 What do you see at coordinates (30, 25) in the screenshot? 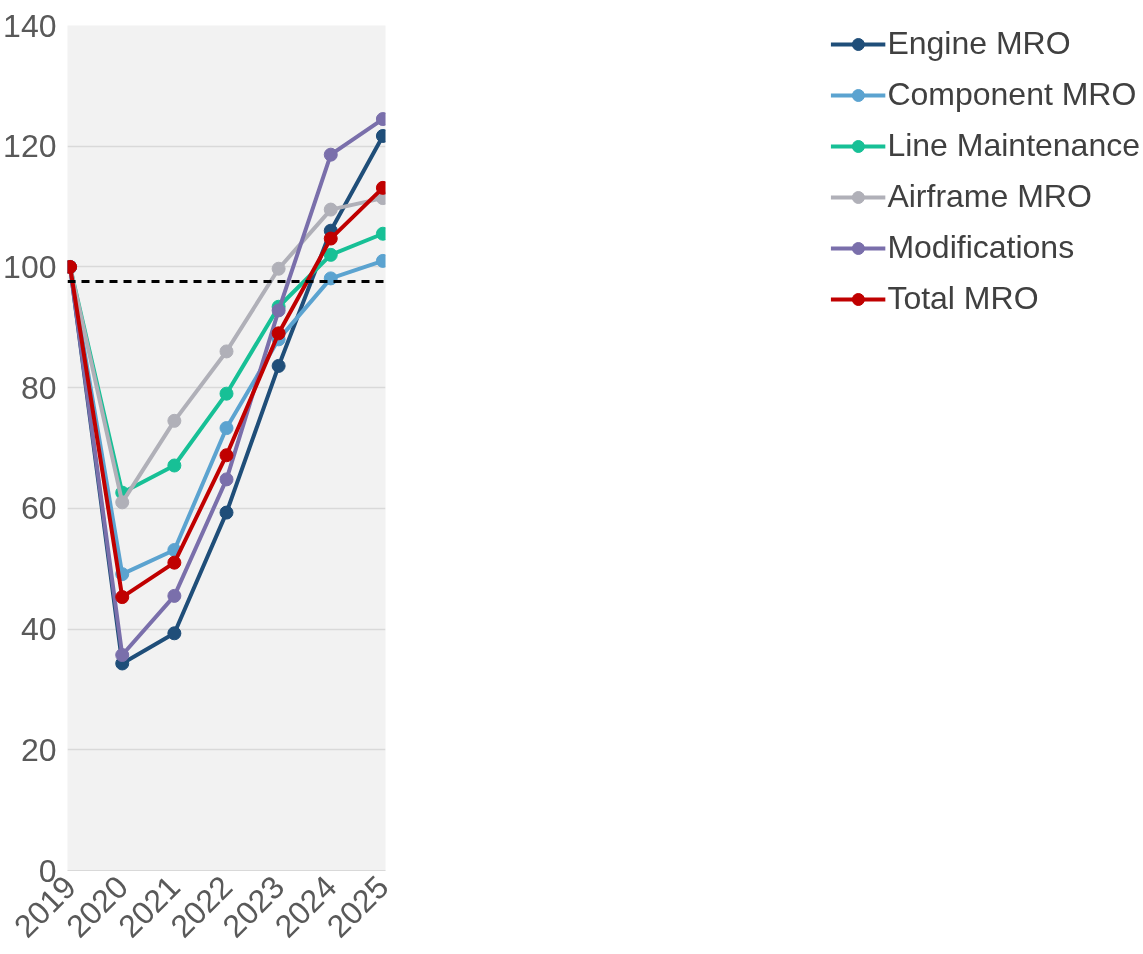
I see `y-tick-label: 140` at bounding box center [30, 25].